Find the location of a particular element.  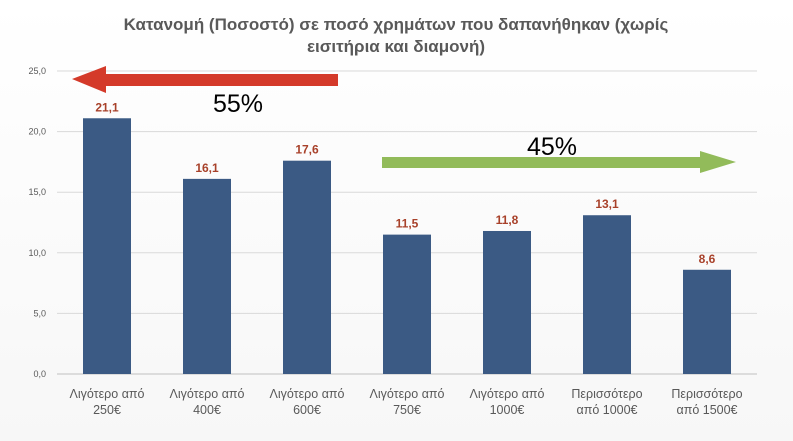

y-tick-label: 15,0 is located at coordinates (37, 192).